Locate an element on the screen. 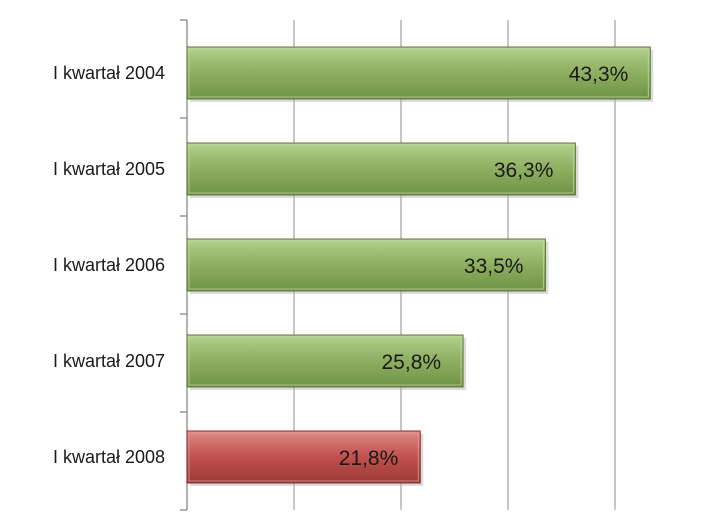 This screenshot has width=720, height=532. category-label: I kwartał 2007 is located at coordinates (109, 361).